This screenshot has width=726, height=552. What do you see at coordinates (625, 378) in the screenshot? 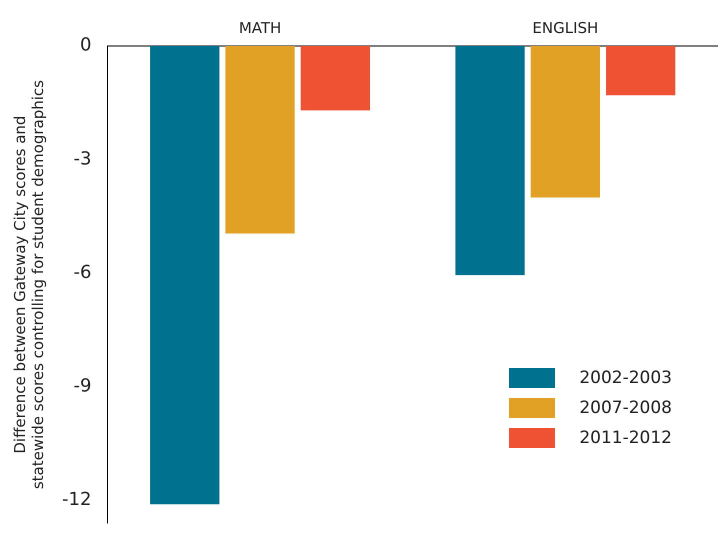
I see `legend-label: 2002-2003` at bounding box center [625, 378].